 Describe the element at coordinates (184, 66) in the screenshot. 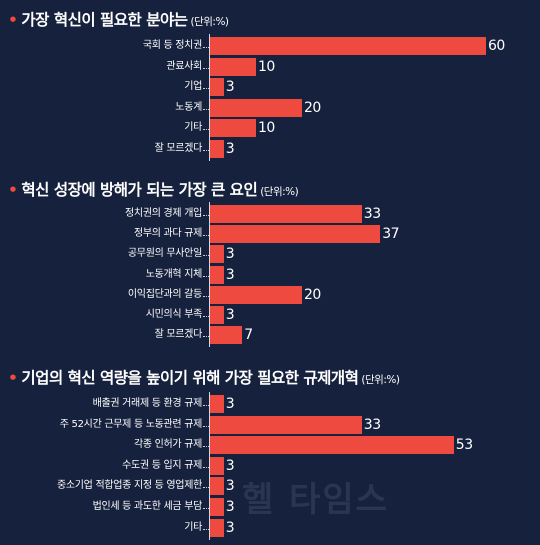

I see `bar-label: 관료사회` at that location.